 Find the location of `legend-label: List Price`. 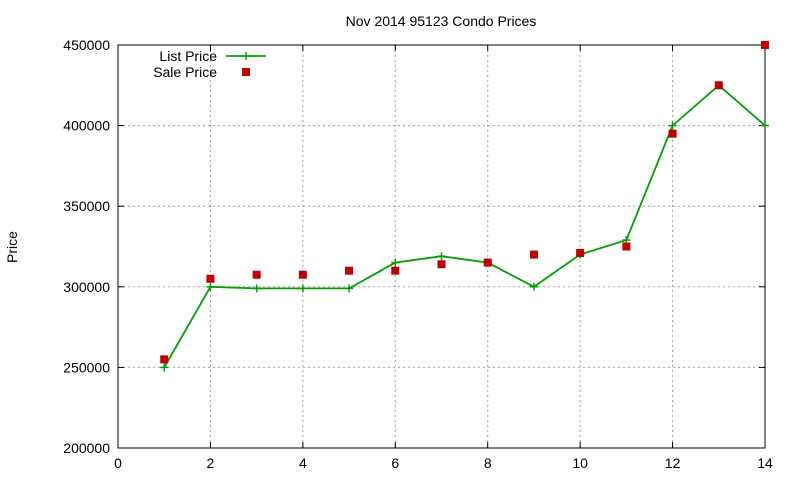

legend-label: List Price is located at coordinates (188, 56).